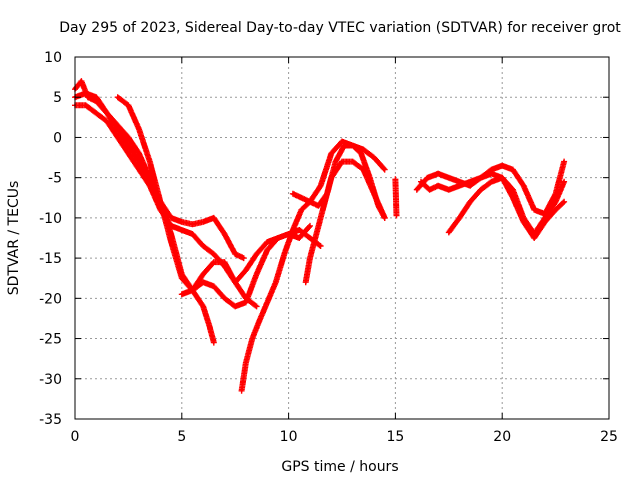  Describe the element at coordinates (50, 340) in the screenshot. I see `y-tick-label: -25` at that location.